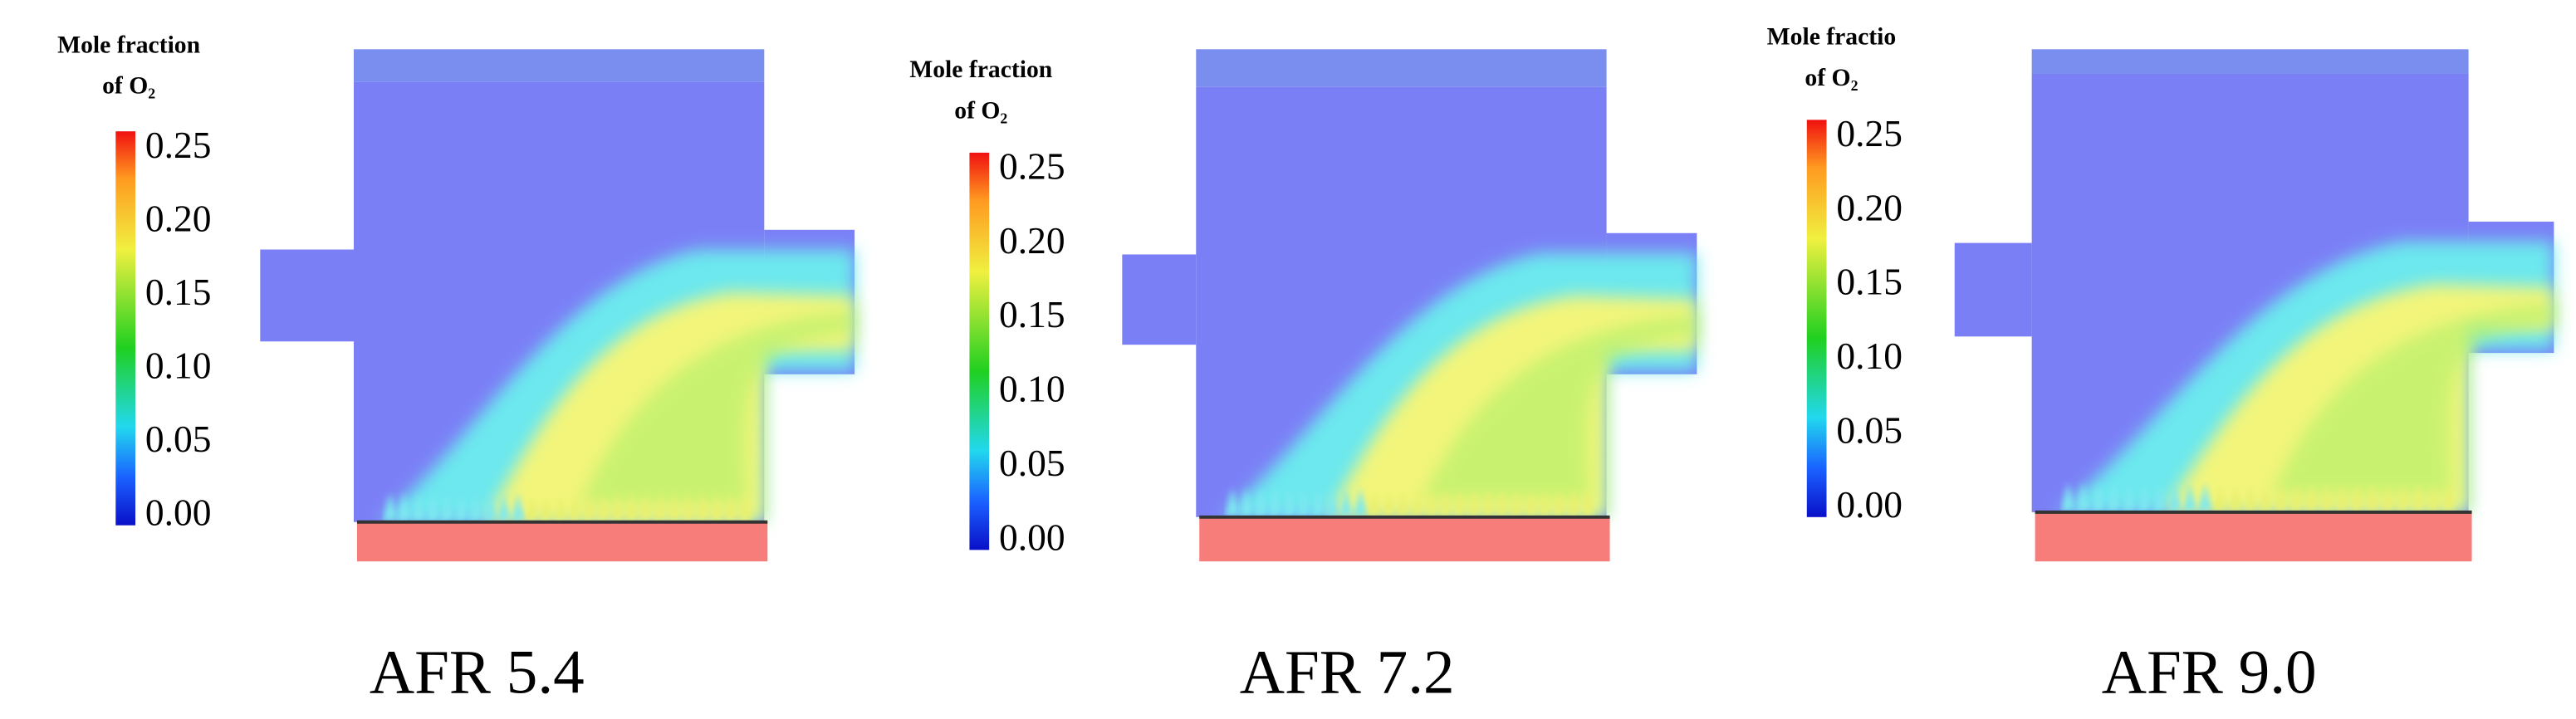 The width and height of the screenshot is (2576, 719). Describe the element at coordinates (2209, 672) in the screenshot. I see `caption: AFR 9.0` at that location.